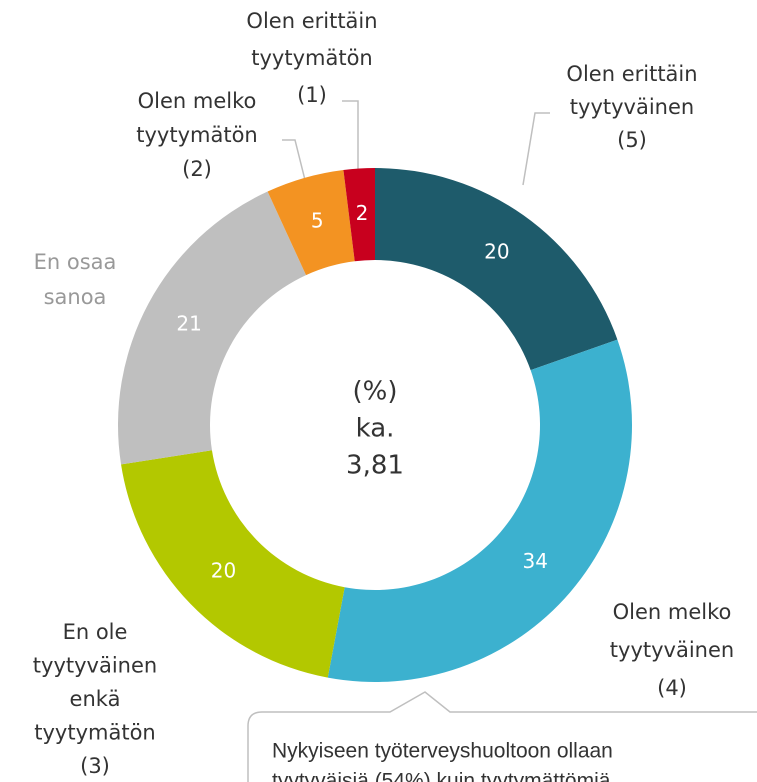  I want to click on data-label: 34, so click(535, 561).